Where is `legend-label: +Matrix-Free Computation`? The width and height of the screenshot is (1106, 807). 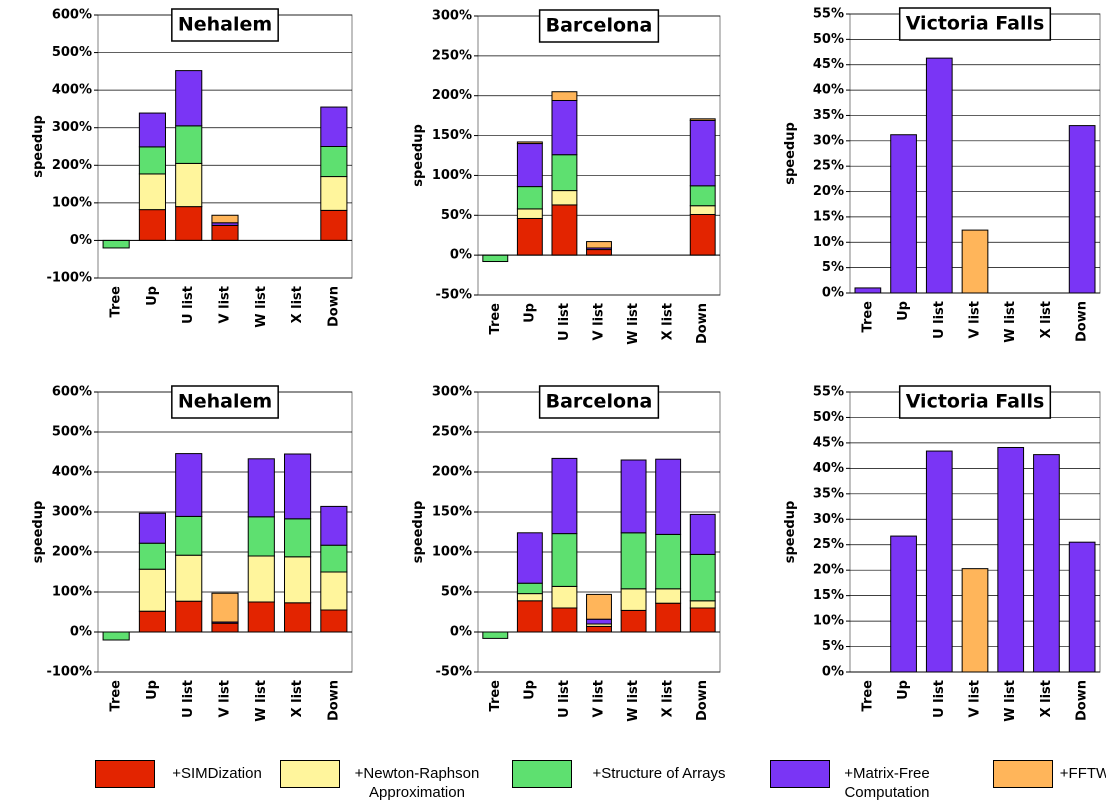 legend-label: +Matrix-Free Computation is located at coordinates (887, 783).